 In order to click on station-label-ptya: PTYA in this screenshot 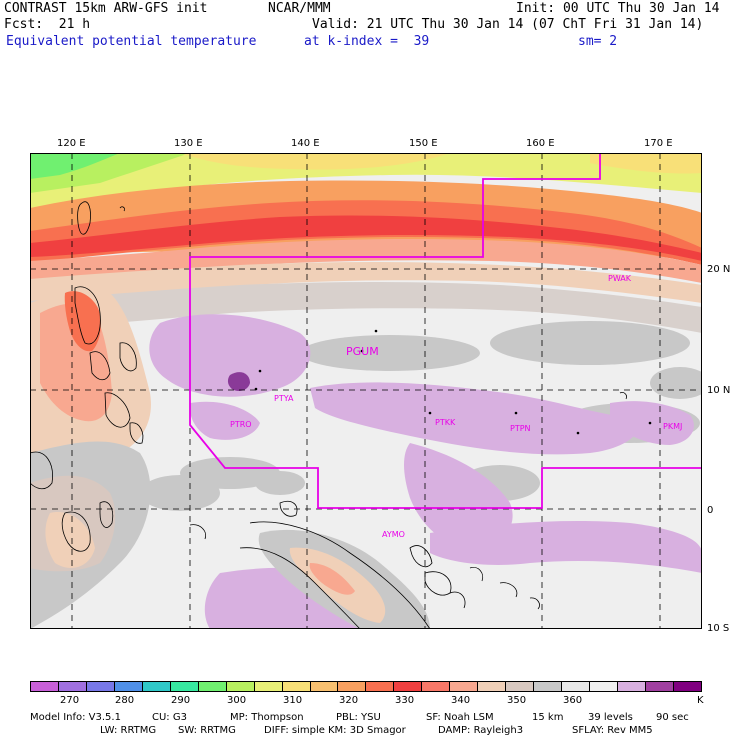, I will do `click(284, 398)`.